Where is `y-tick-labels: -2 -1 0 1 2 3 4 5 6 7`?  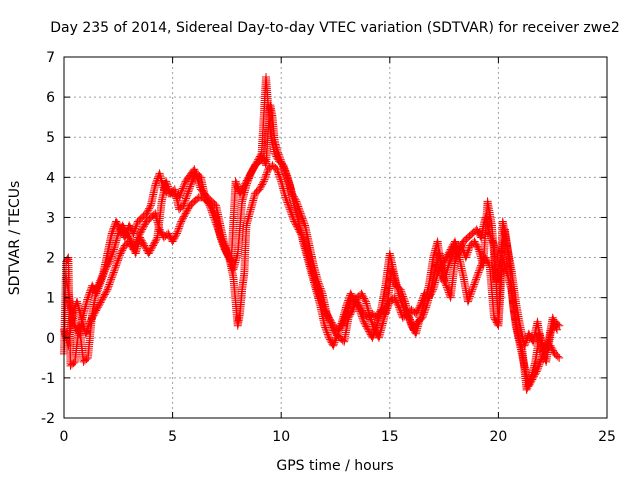
y-tick-labels: -2 -1 0 1 2 3 4 5 6 7 is located at coordinates (48, 238).